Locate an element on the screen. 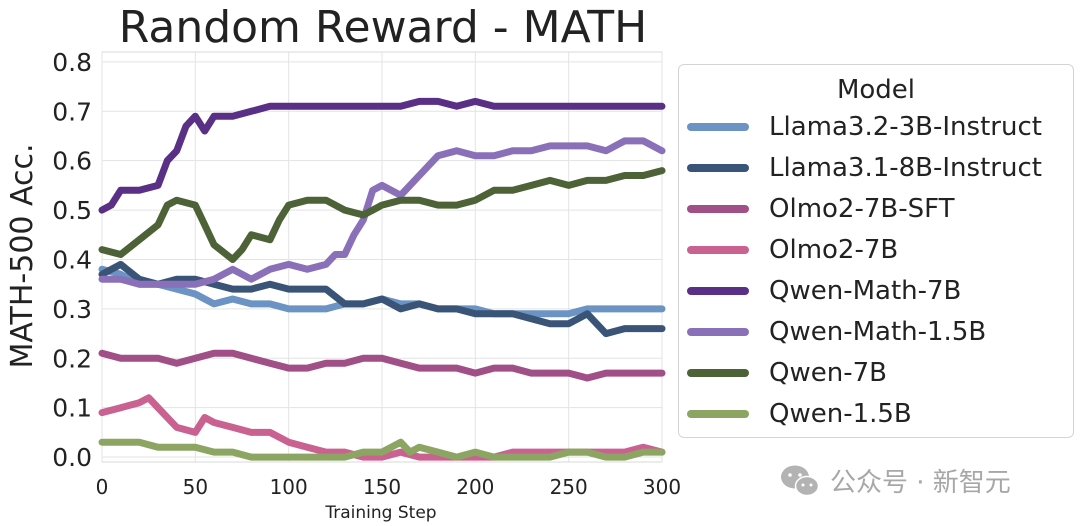 The image size is (1080, 526). legend-item: Qwen-1.5B is located at coordinates (799, 414).